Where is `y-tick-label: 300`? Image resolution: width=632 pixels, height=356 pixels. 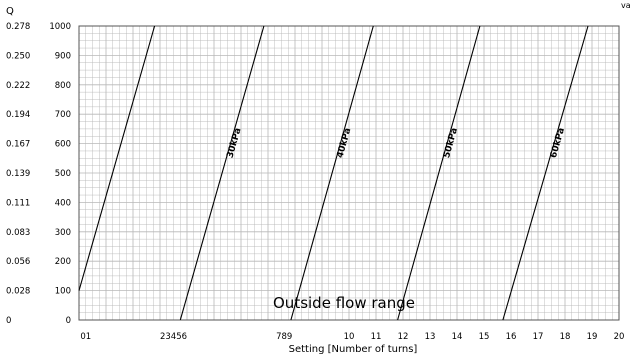
y-tick-label: 300 is located at coordinates (63, 233).